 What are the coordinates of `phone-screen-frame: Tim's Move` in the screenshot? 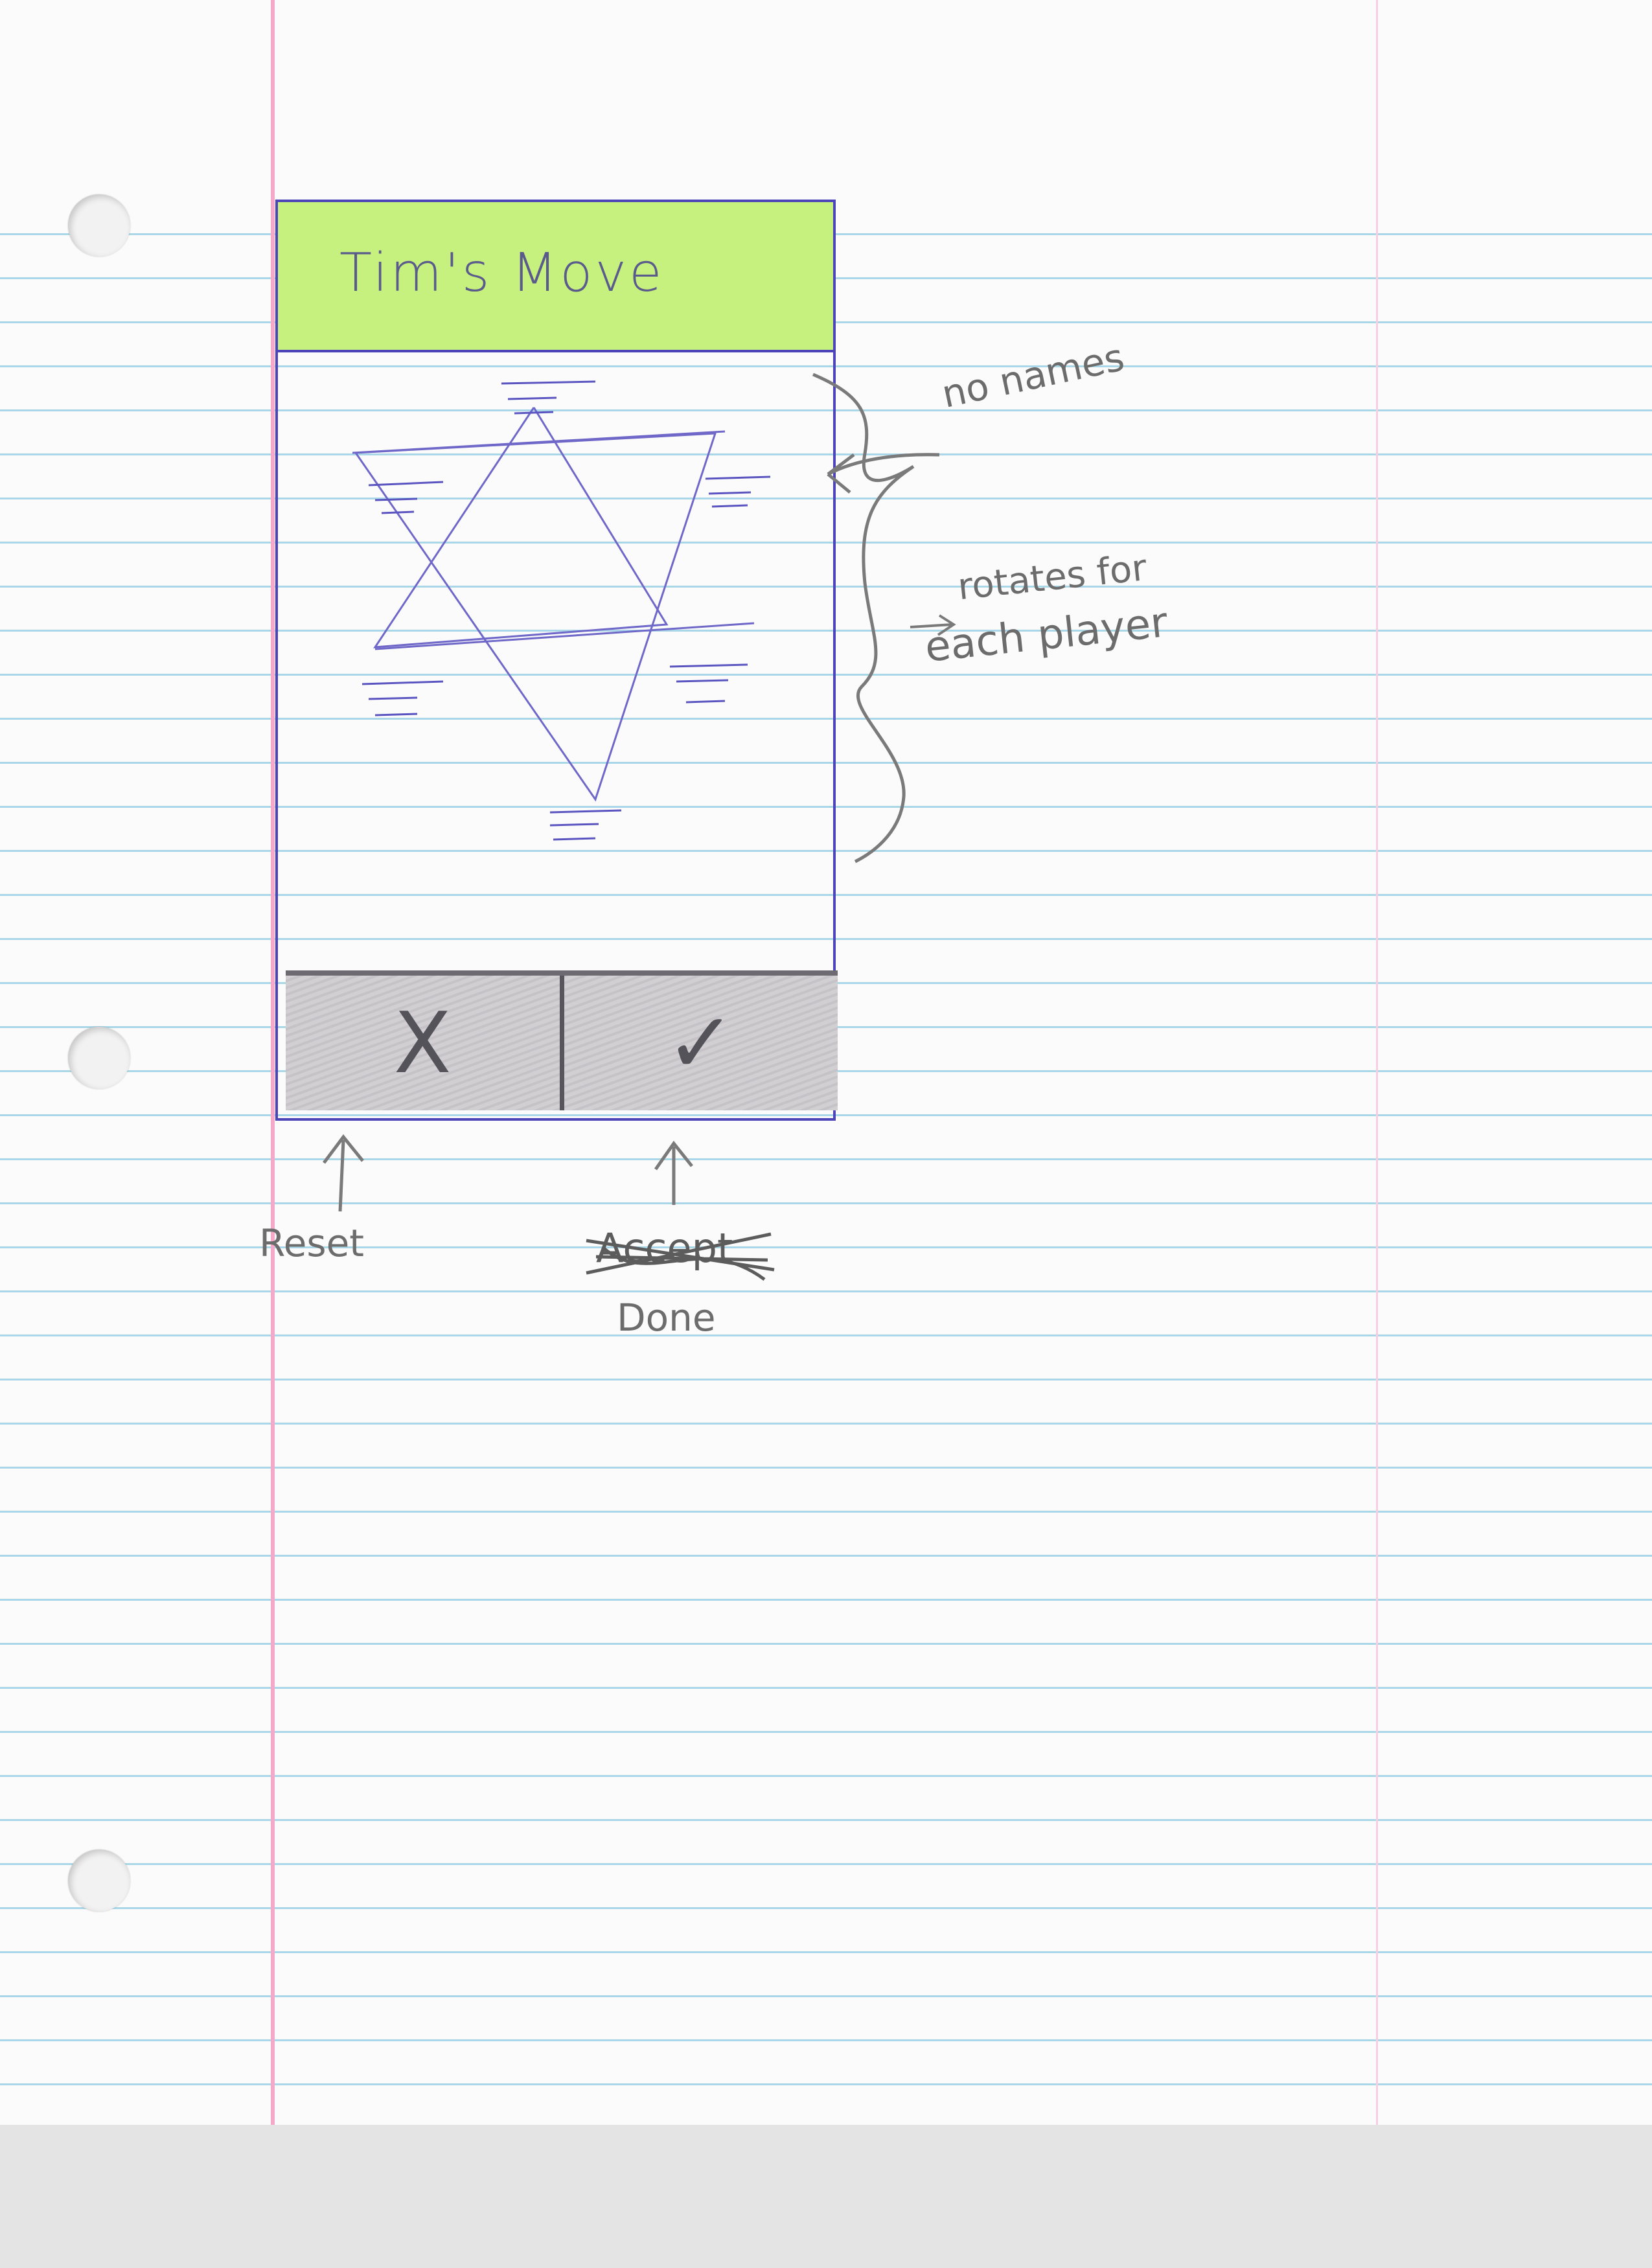 It's located at (555, 660).